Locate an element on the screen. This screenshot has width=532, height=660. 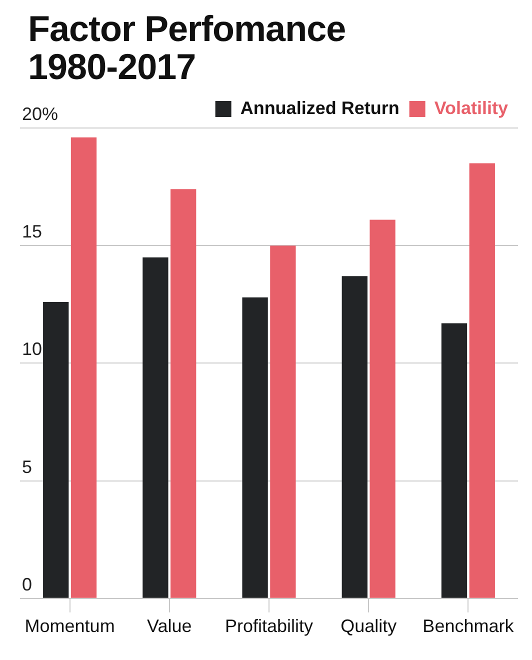
x-tick-label: Momentum is located at coordinates (69, 626).